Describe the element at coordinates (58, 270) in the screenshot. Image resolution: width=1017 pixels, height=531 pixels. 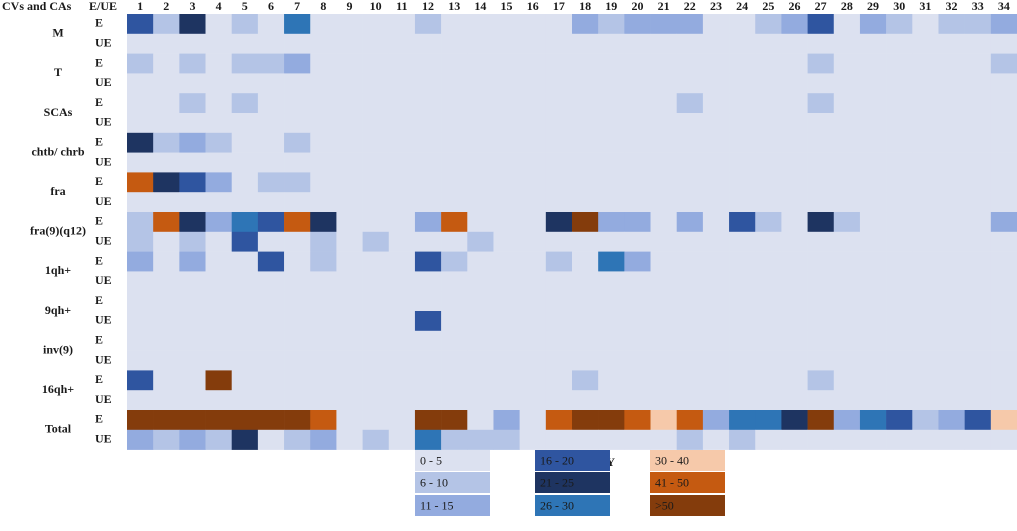
I see `row-group-label: 1qh+` at that location.